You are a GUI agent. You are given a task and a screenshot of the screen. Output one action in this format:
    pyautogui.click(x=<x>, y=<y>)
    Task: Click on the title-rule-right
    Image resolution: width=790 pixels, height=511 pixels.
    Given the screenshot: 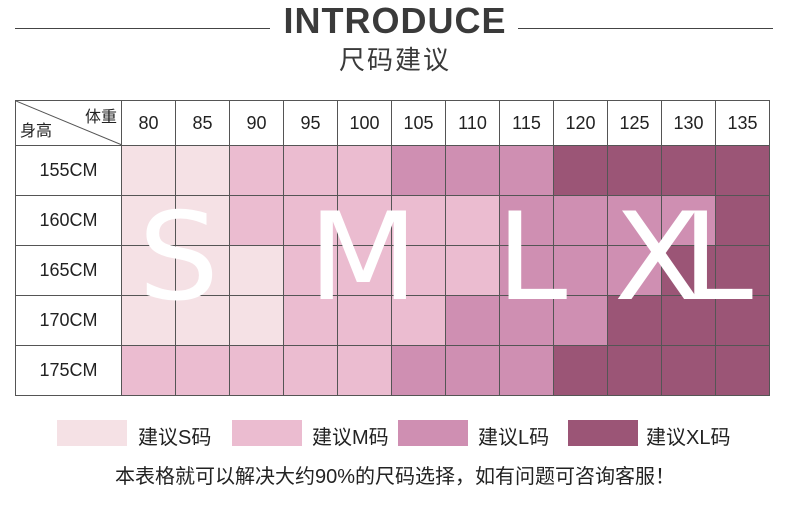 What is the action you would take?
    pyautogui.click(x=645, y=28)
    